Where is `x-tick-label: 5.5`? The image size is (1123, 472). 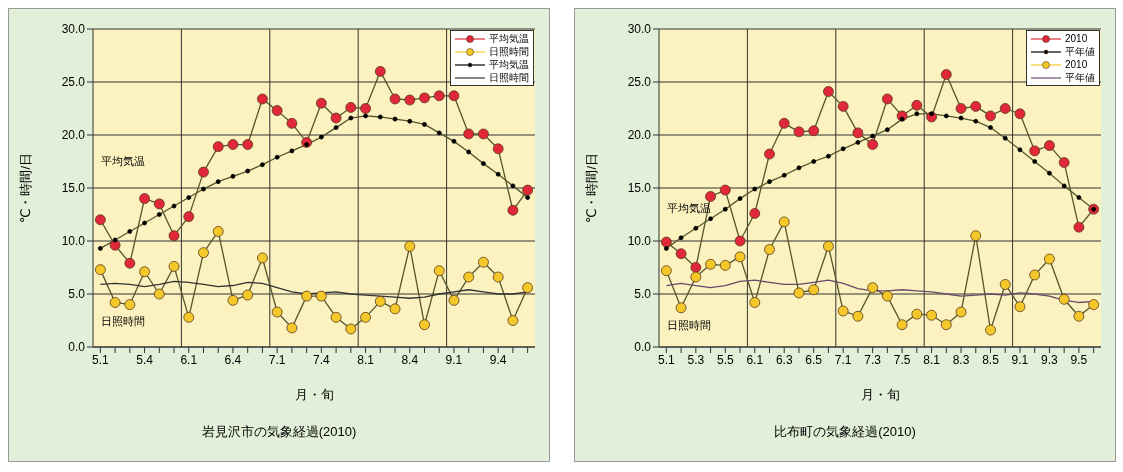
x-tick-label: 5.5 is located at coordinates (725, 359).